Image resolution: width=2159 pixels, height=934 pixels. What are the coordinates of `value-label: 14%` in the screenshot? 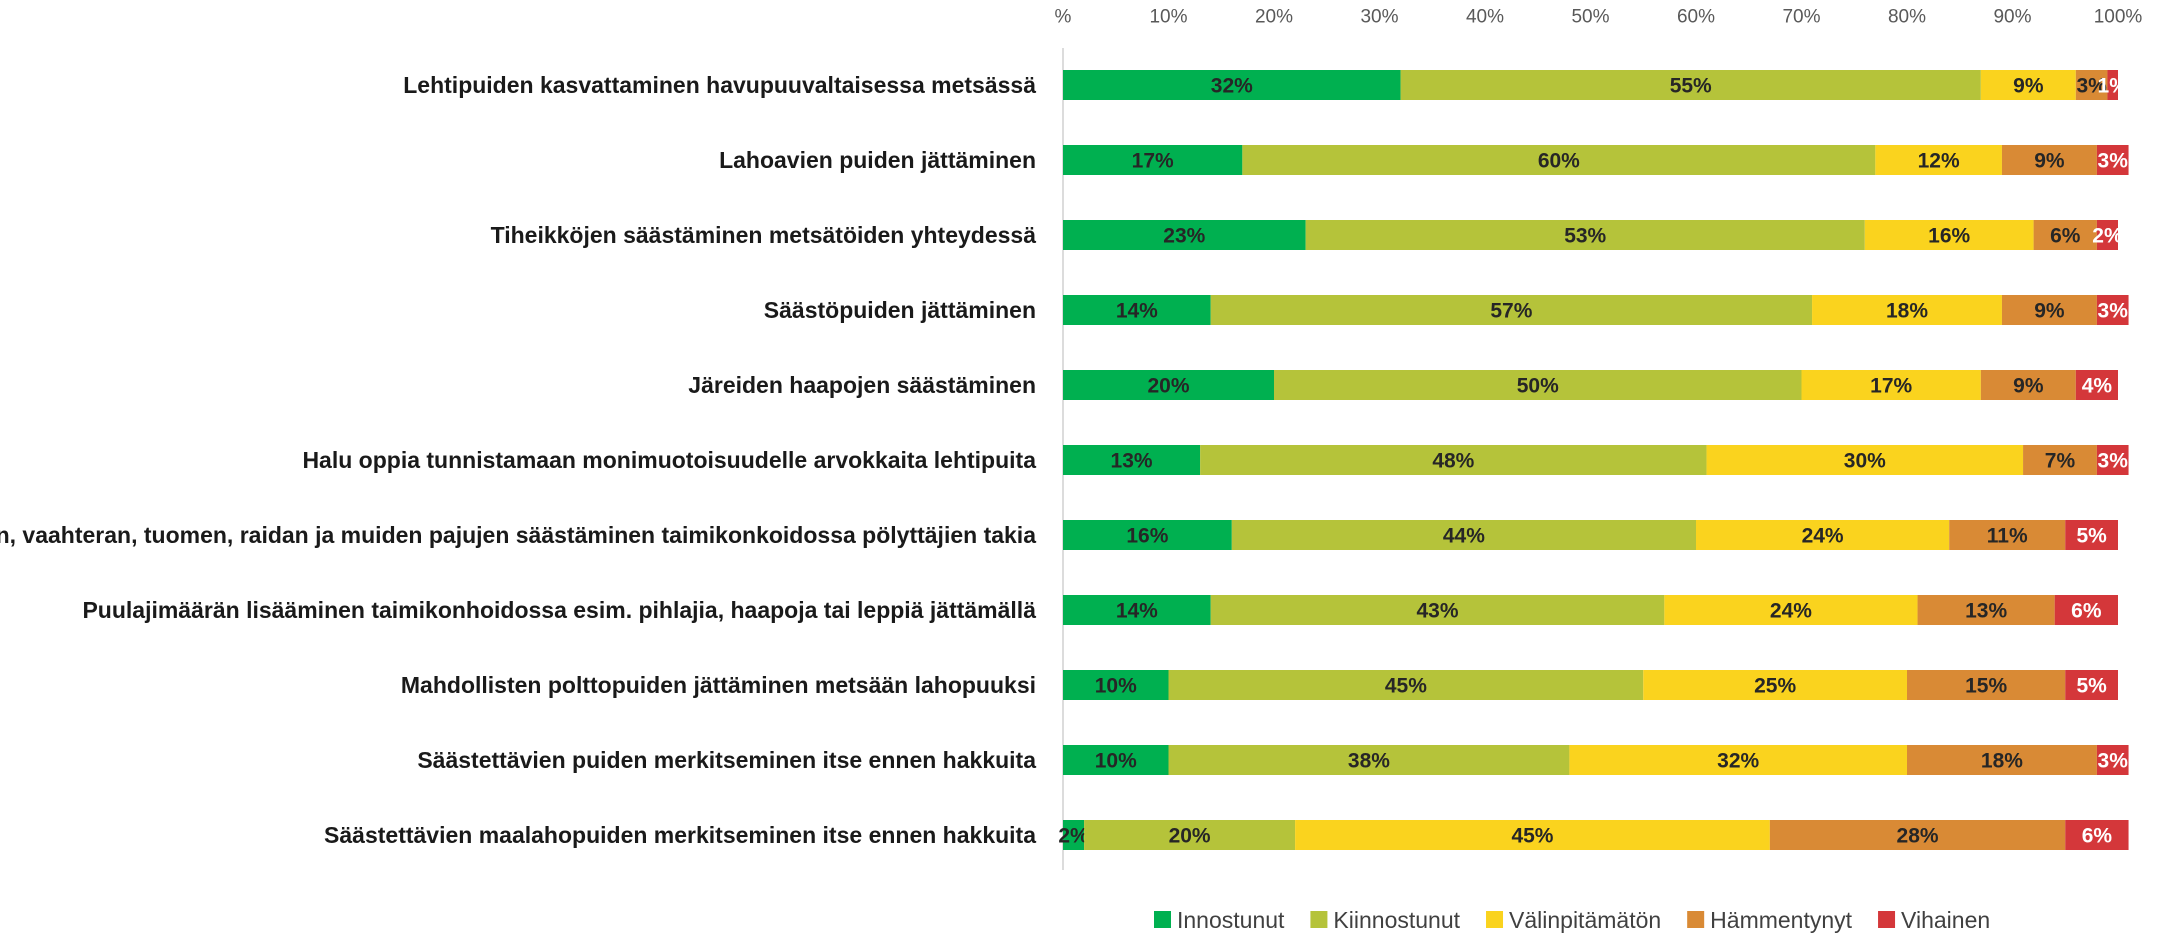 It's located at (1137, 611).